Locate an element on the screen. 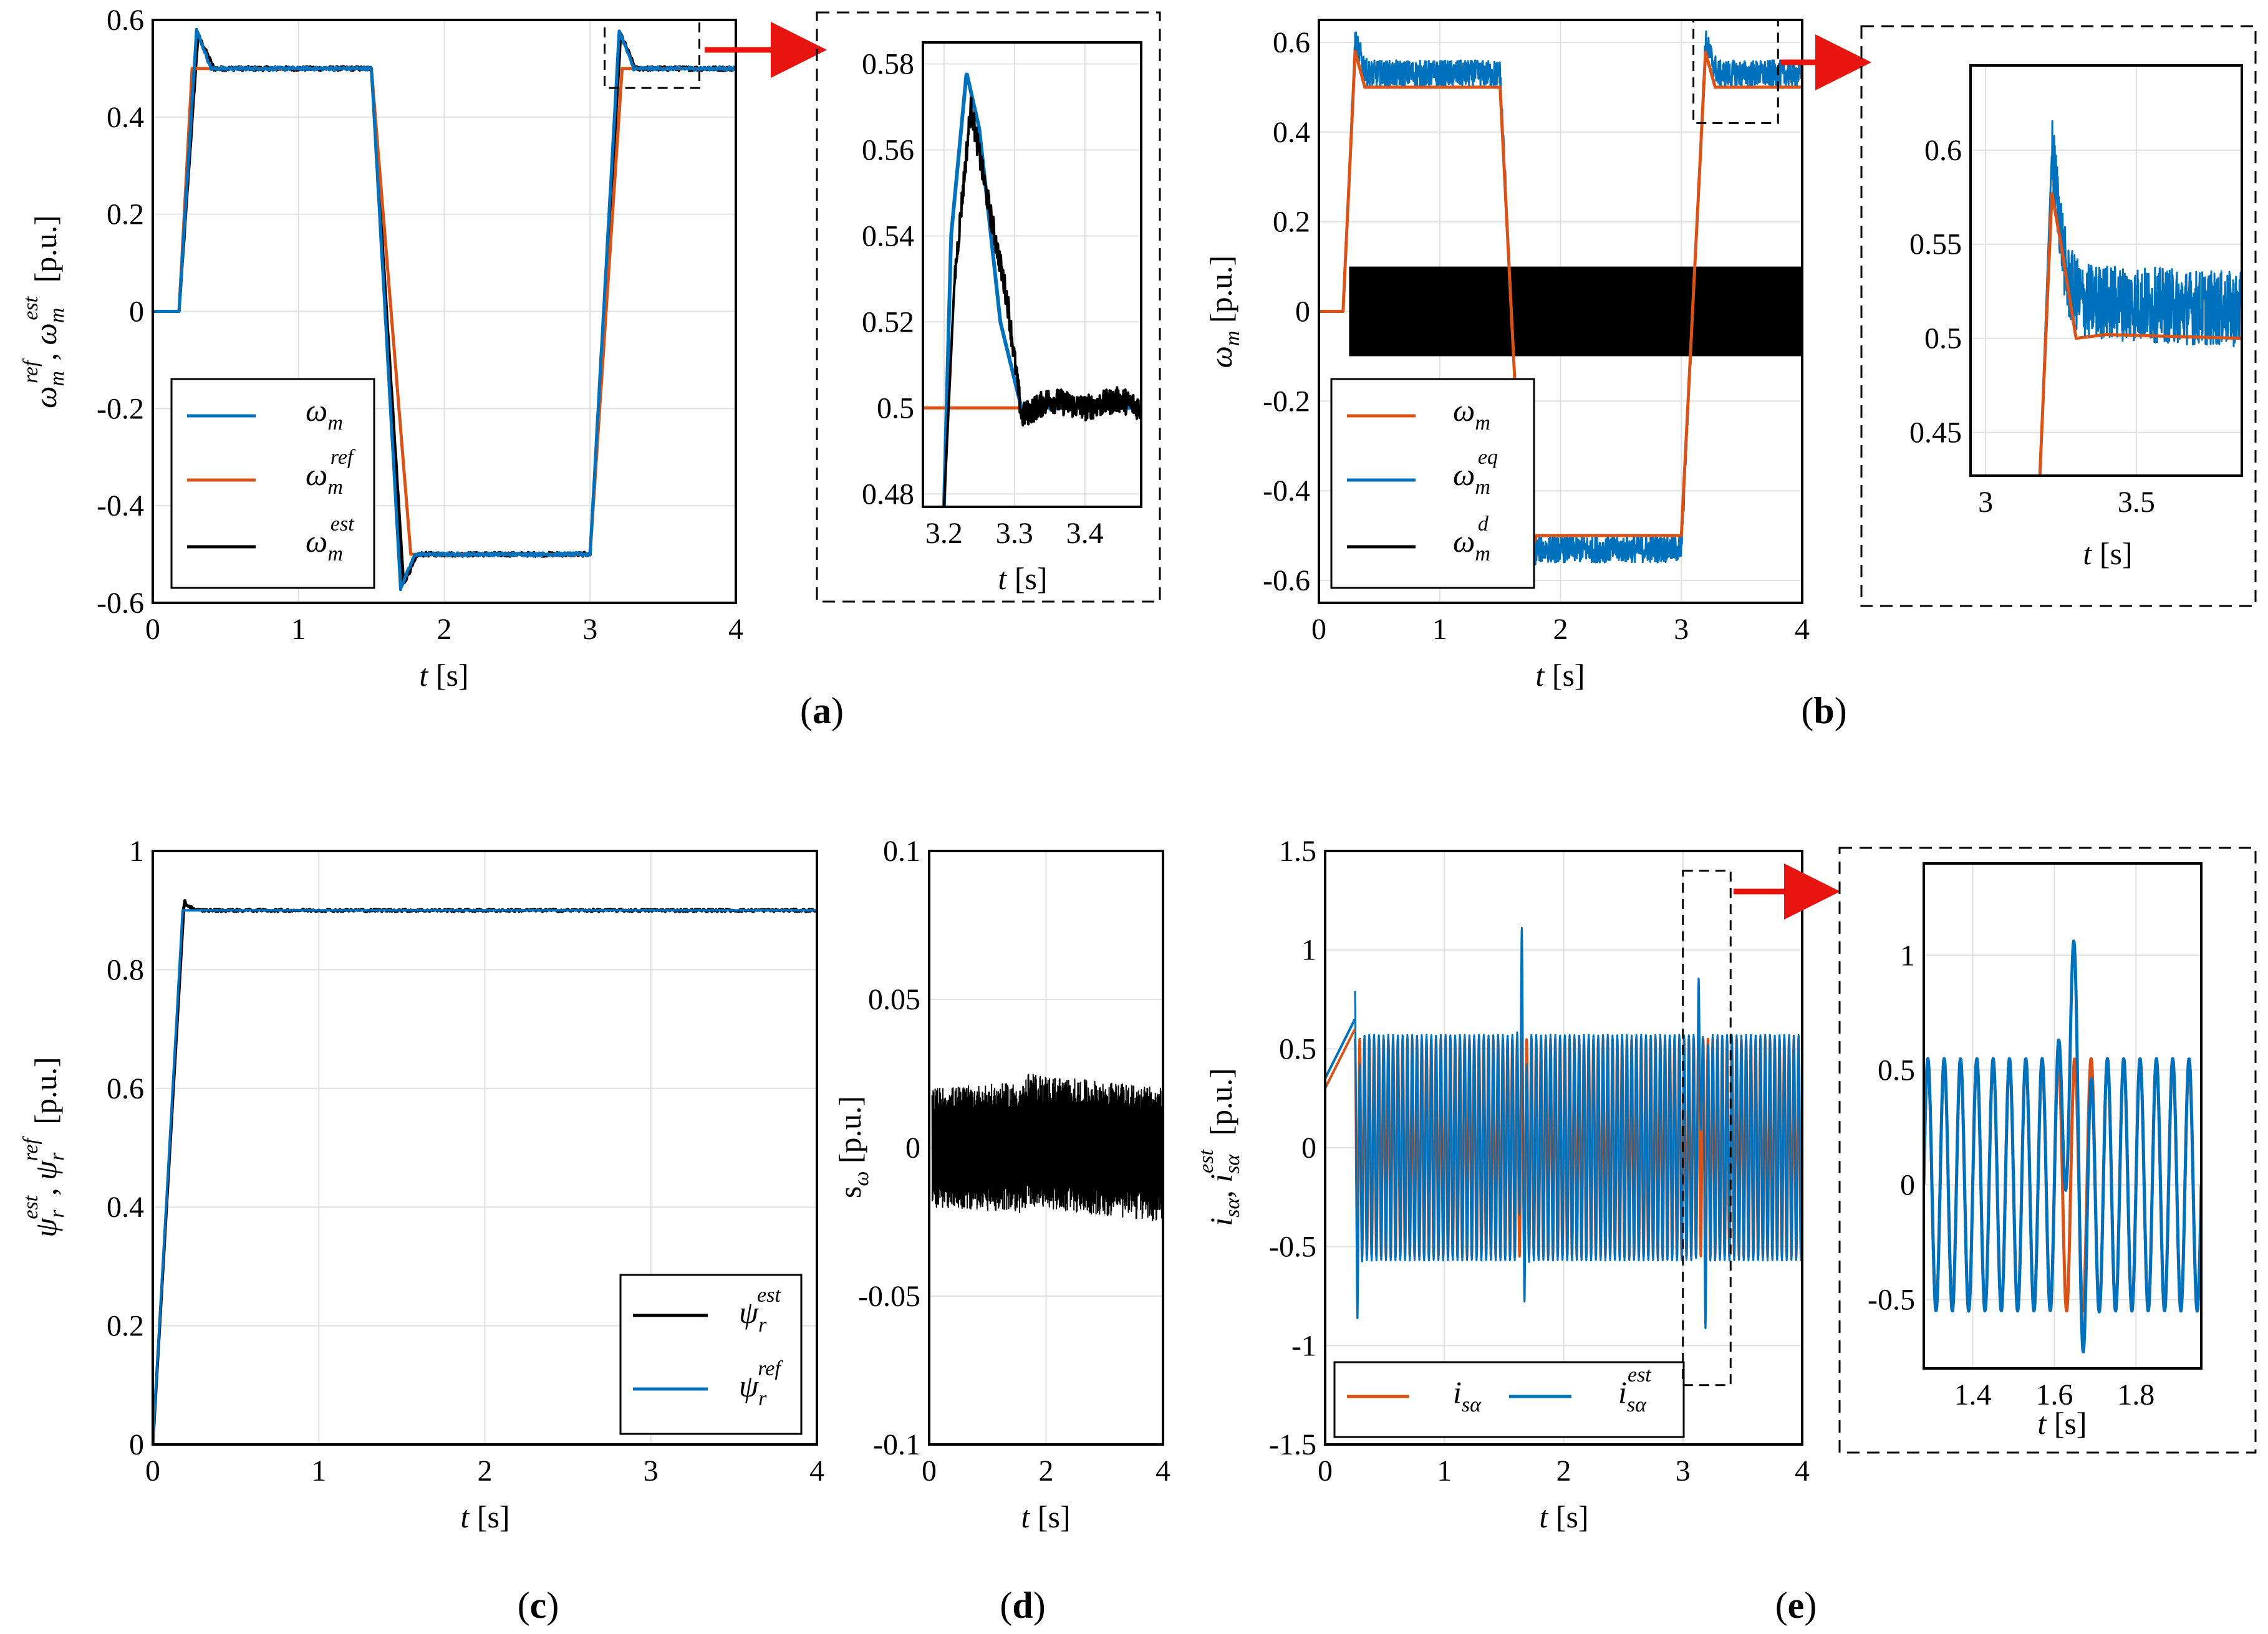  plot-b-zoom-frame is located at coordinates (2106, 270).